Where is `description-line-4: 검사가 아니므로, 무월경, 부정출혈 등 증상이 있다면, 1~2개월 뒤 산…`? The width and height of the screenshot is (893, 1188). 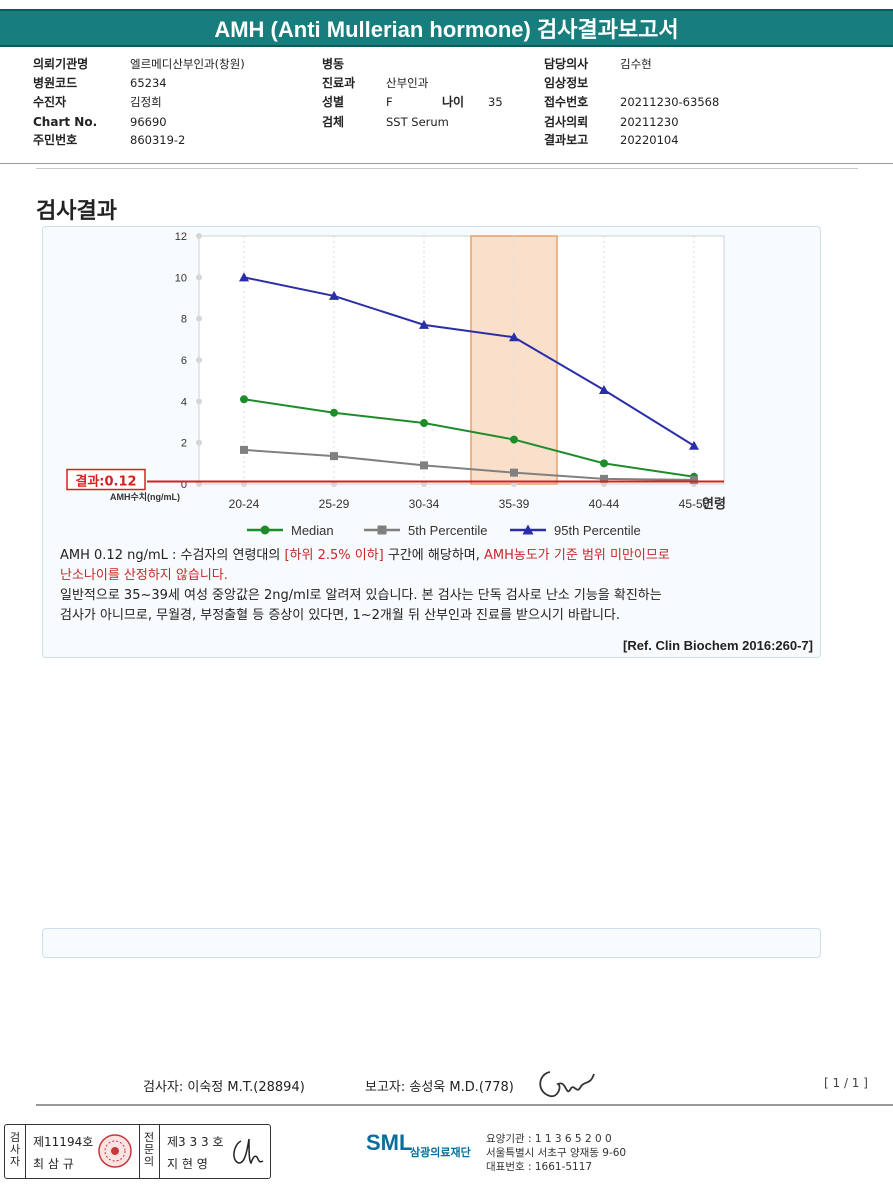 description-line-4: 검사가 아니므로, 무월경, 부정출혈 등 증상이 있다면, 1~2개월 뒤 산… is located at coordinates (340, 615).